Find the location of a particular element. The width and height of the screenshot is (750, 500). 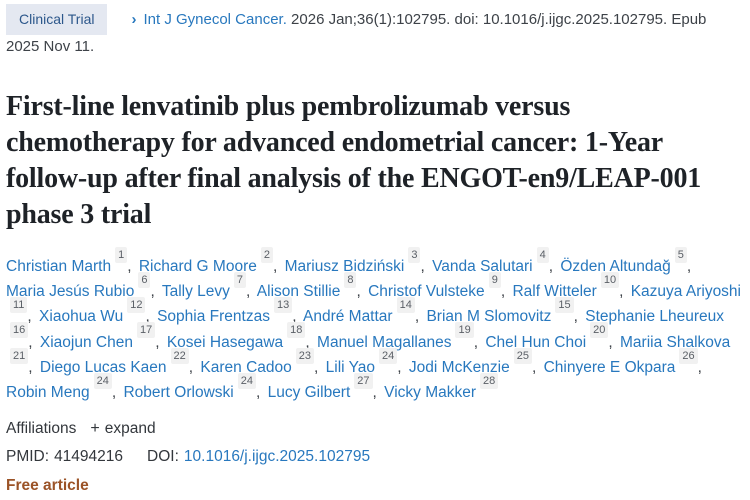

author-link: Xiaojun Chen is located at coordinates (86, 342).